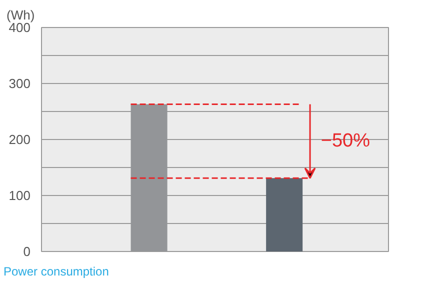  I want to click on y-tick-label: 100, so click(19, 195).